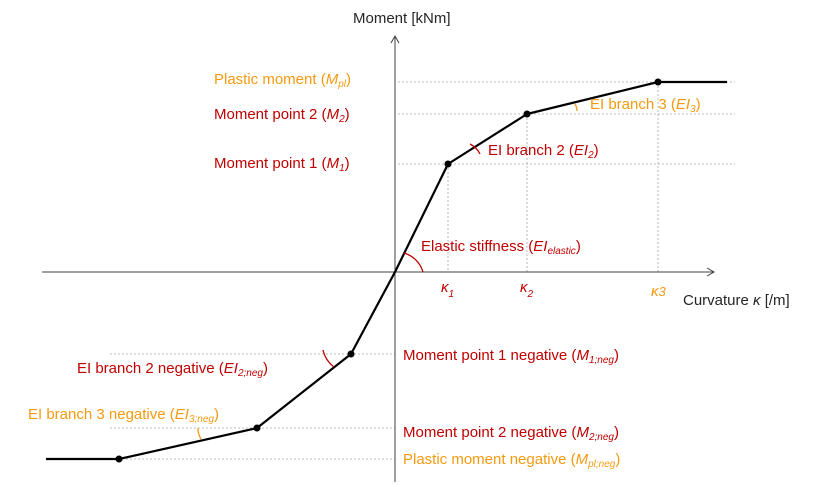  What do you see at coordinates (659, 291) in the screenshot?
I see `kappa-3-tick: κ3` at bounding box center [659, 291].